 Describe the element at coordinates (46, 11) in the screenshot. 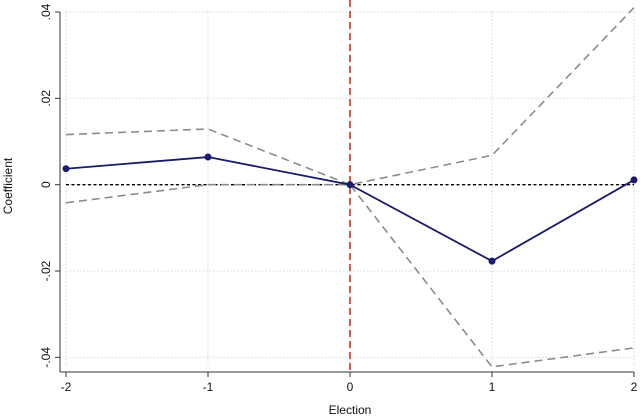

I see `y-tick-label: .04` at that location.